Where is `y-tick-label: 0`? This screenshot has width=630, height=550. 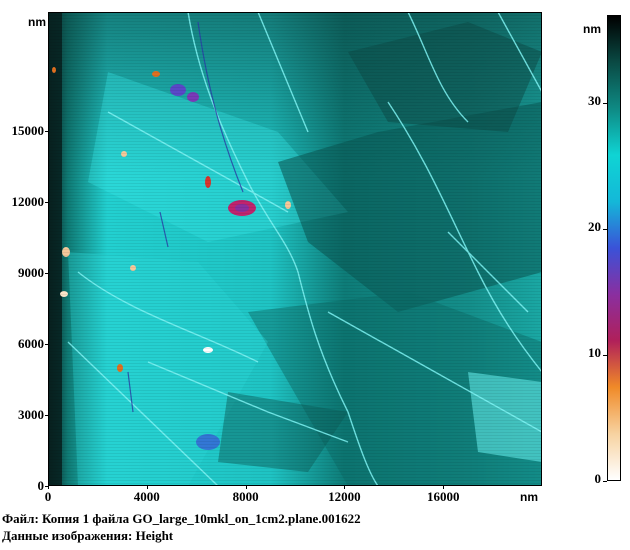 y-tick-label: 0 is located at coordinates (41, 485).